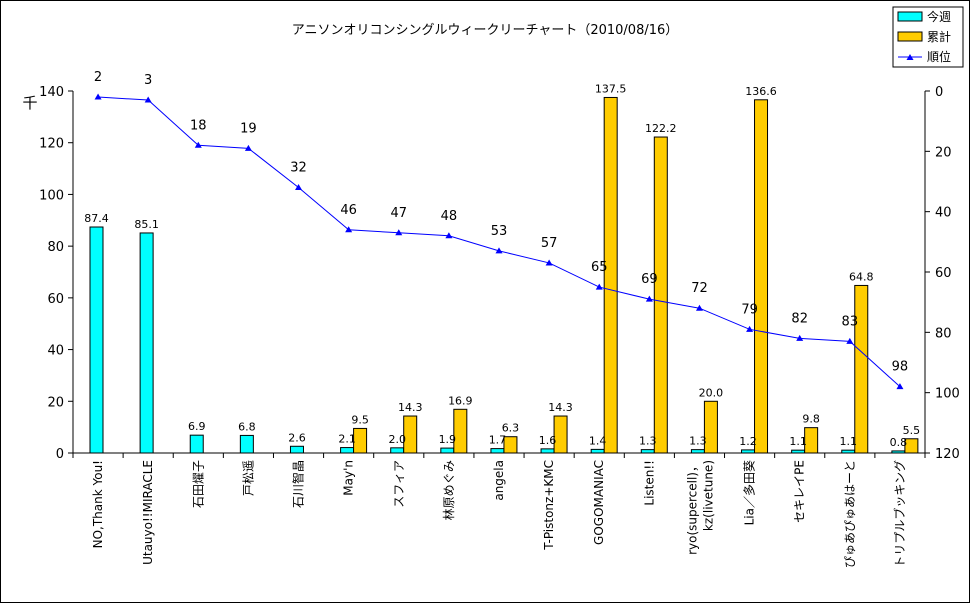 This screenshot has width=970, height=603. What do you see at coordinates (661, 128) in the screenshot?
I see `bar-total-label: 122.2` at bounding box center [661, 128].